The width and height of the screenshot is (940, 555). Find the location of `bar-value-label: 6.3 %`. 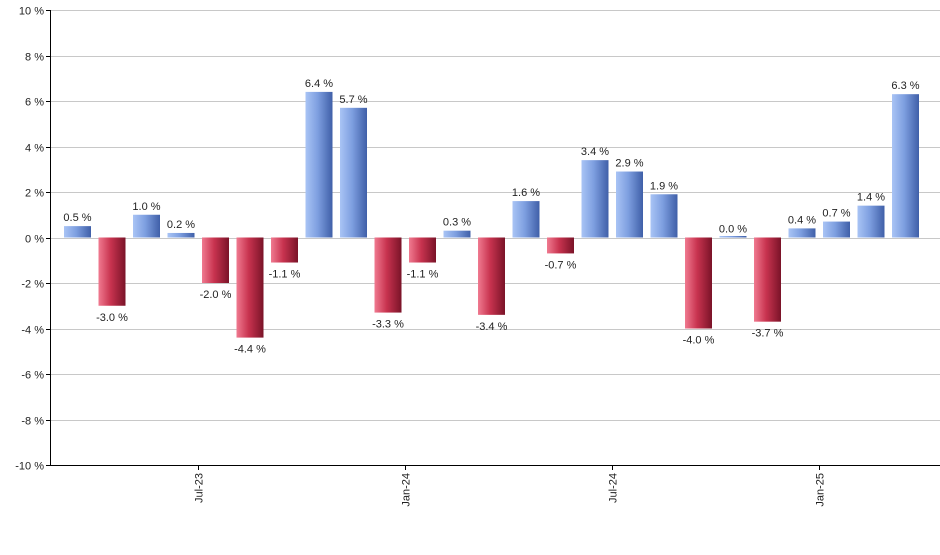

bar-value-label: 6.3 % is located at coordinates (905, 86).